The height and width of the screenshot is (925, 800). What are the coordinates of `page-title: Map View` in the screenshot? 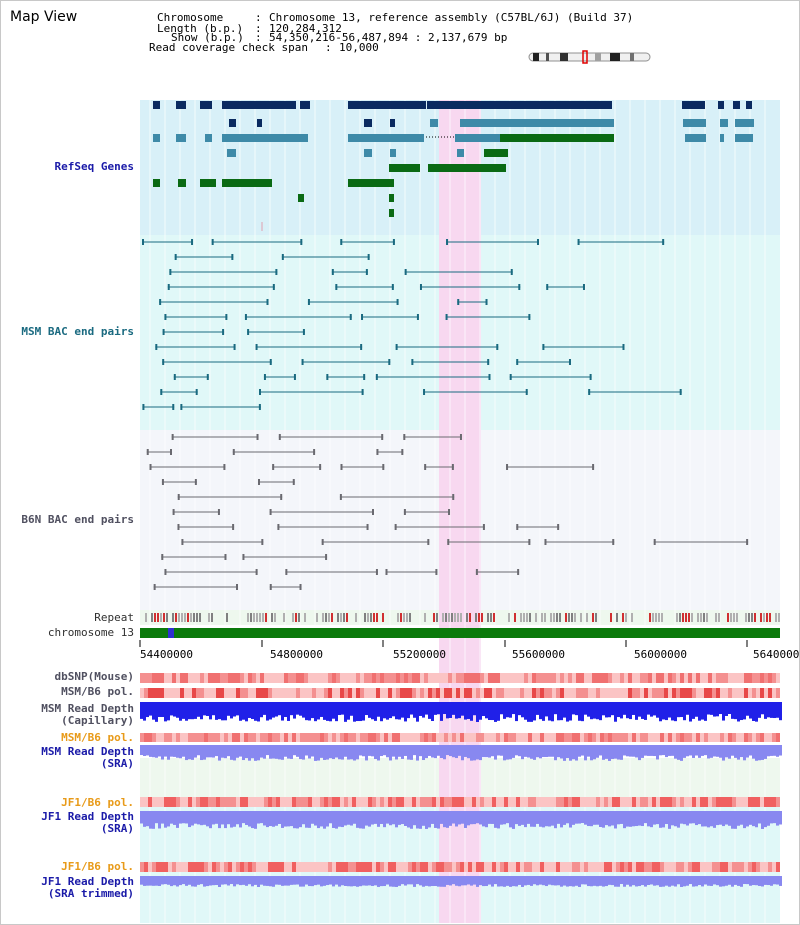 It's located at (44, 17).